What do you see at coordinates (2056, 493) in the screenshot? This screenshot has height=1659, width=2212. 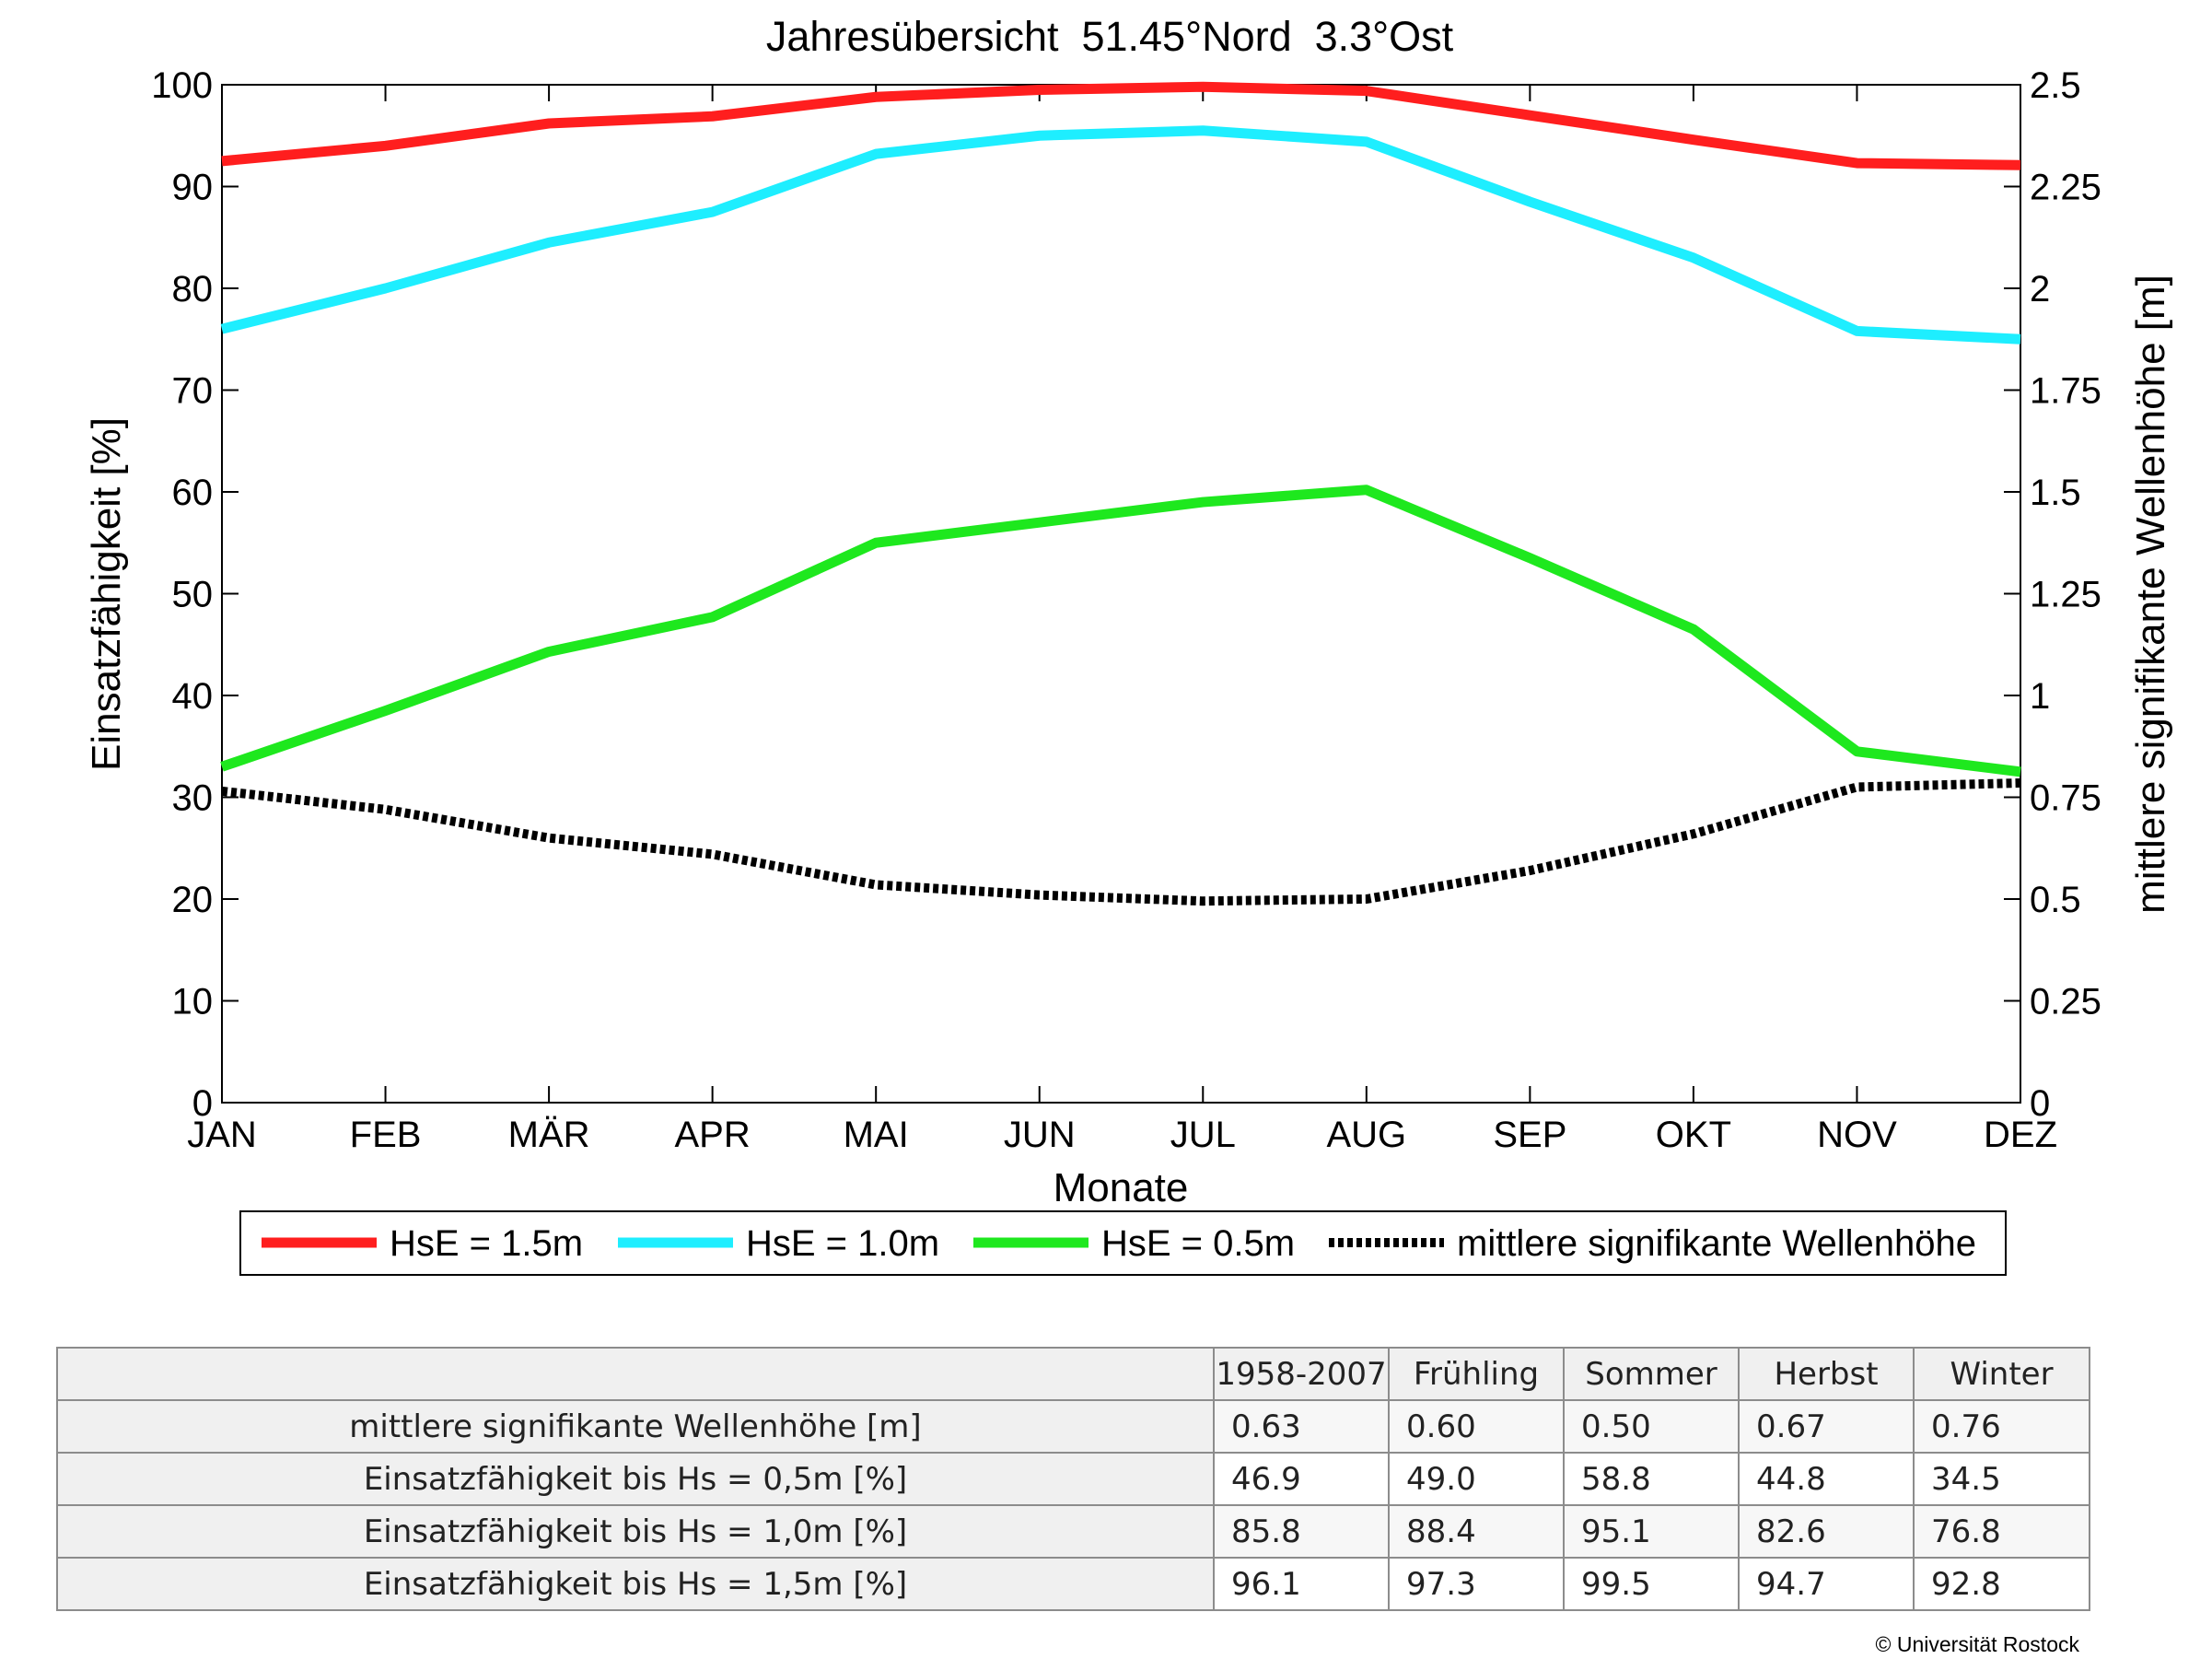 I see `y-tick-label-right: 1.5` at bounding box center [2056, 493].